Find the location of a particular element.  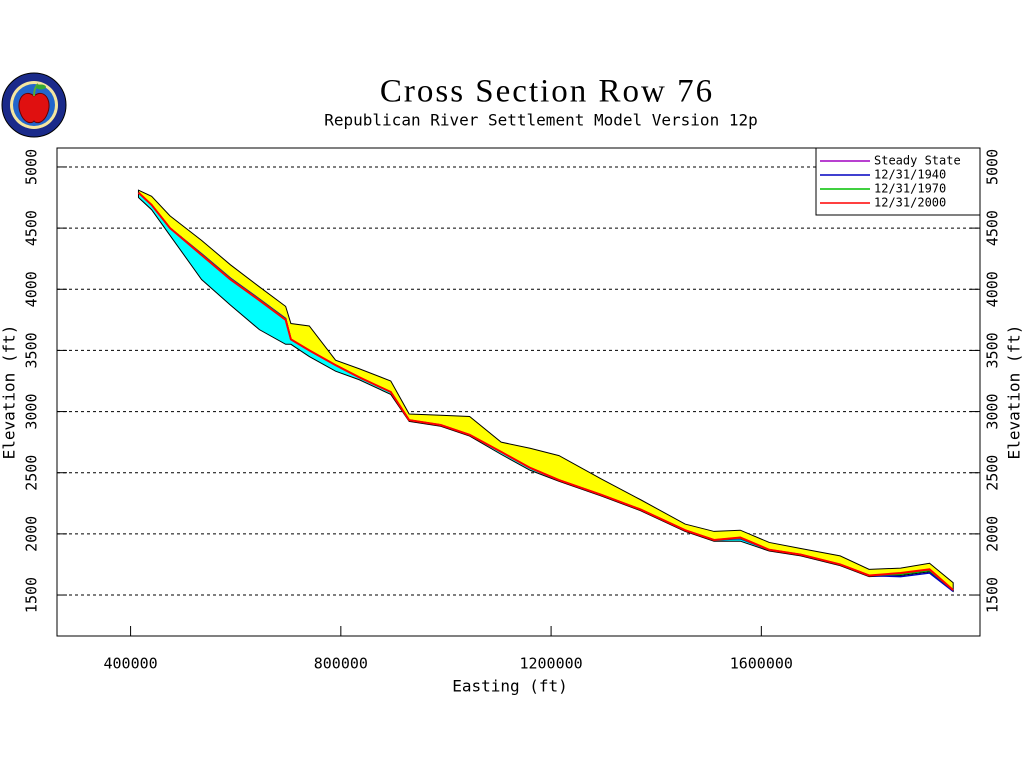

legend-box is located at coordinates (898, 181).